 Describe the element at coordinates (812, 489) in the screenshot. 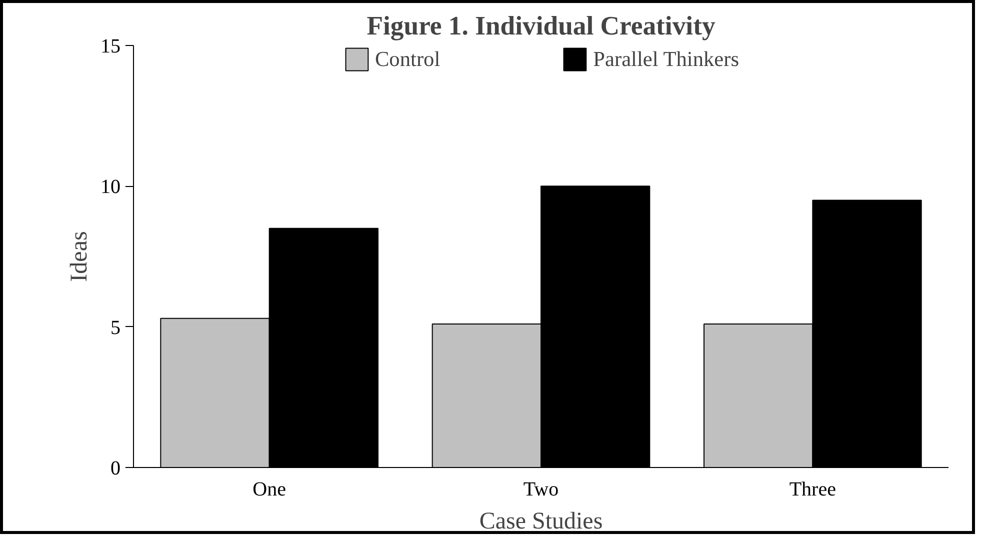

I see `x-tick-label: Three` at that location.